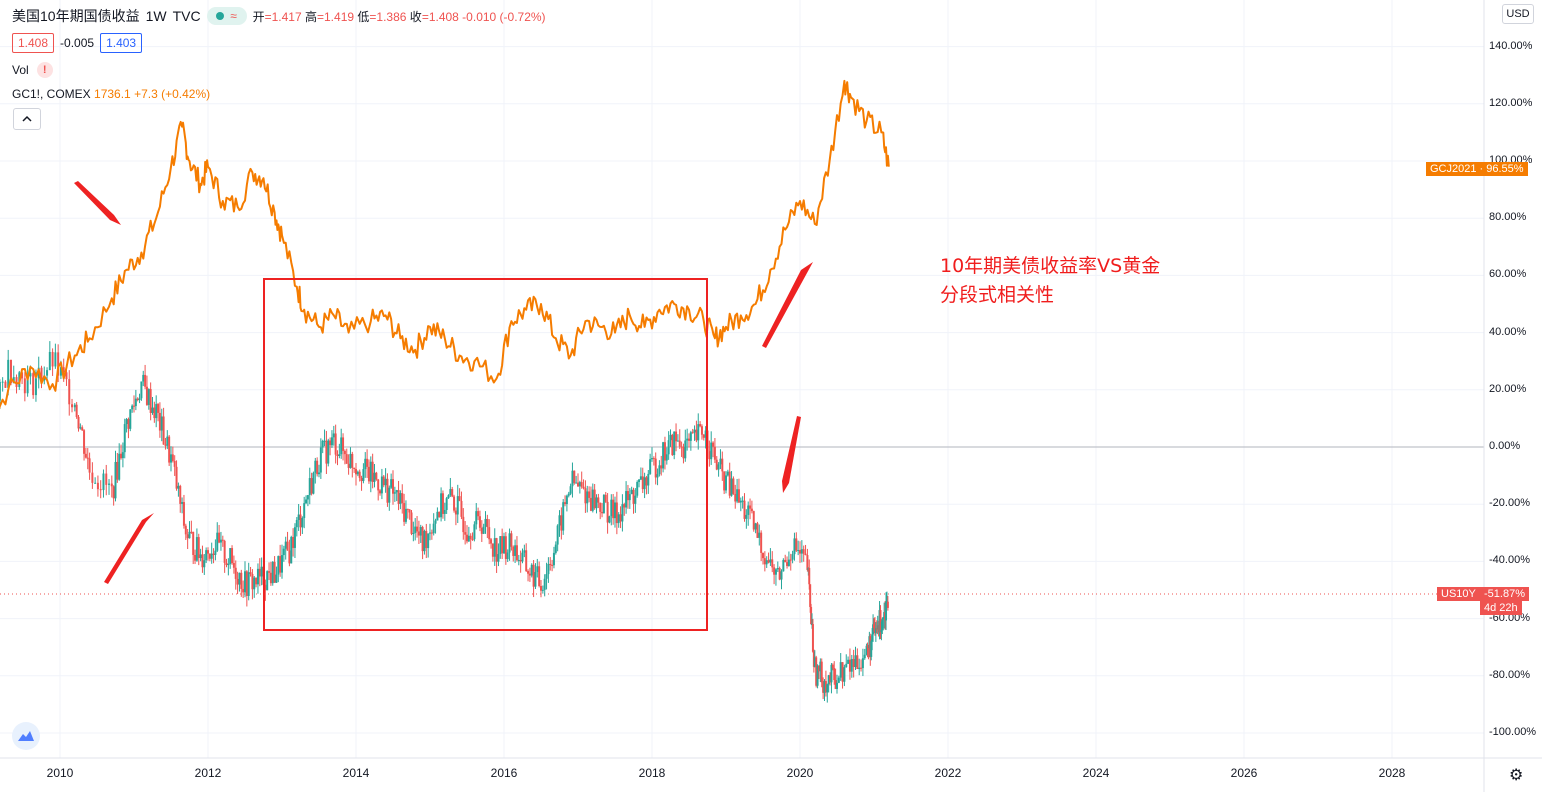 The height and width of the screenshot is (792, 1542). What do you see at coordinates (20, 70) in the screenshot?
I see `volume-label: Vol` at bounding box center [20, 70].